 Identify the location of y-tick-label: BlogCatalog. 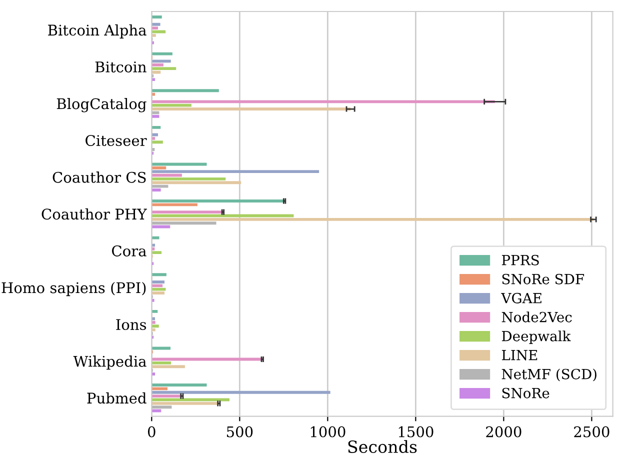
(101, 105).